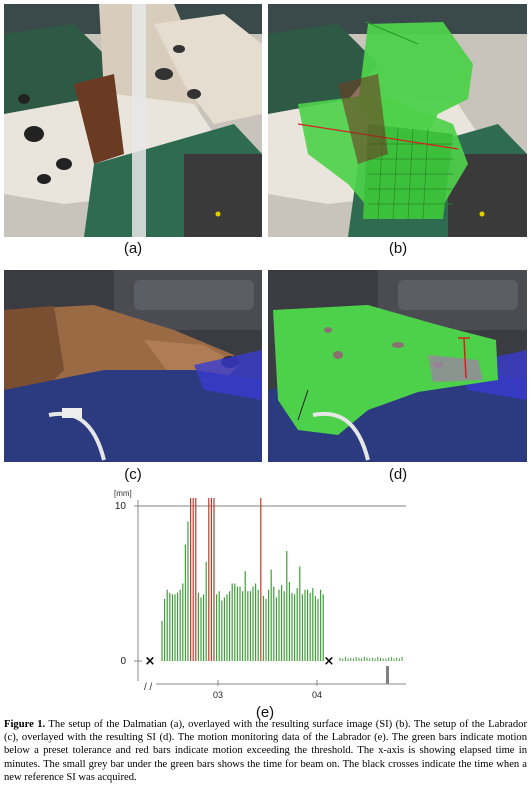  What do you see at coordinates (148, 687) in the screenshot?
I see `x-axis-break: / /` at bounding box center [148, 687].